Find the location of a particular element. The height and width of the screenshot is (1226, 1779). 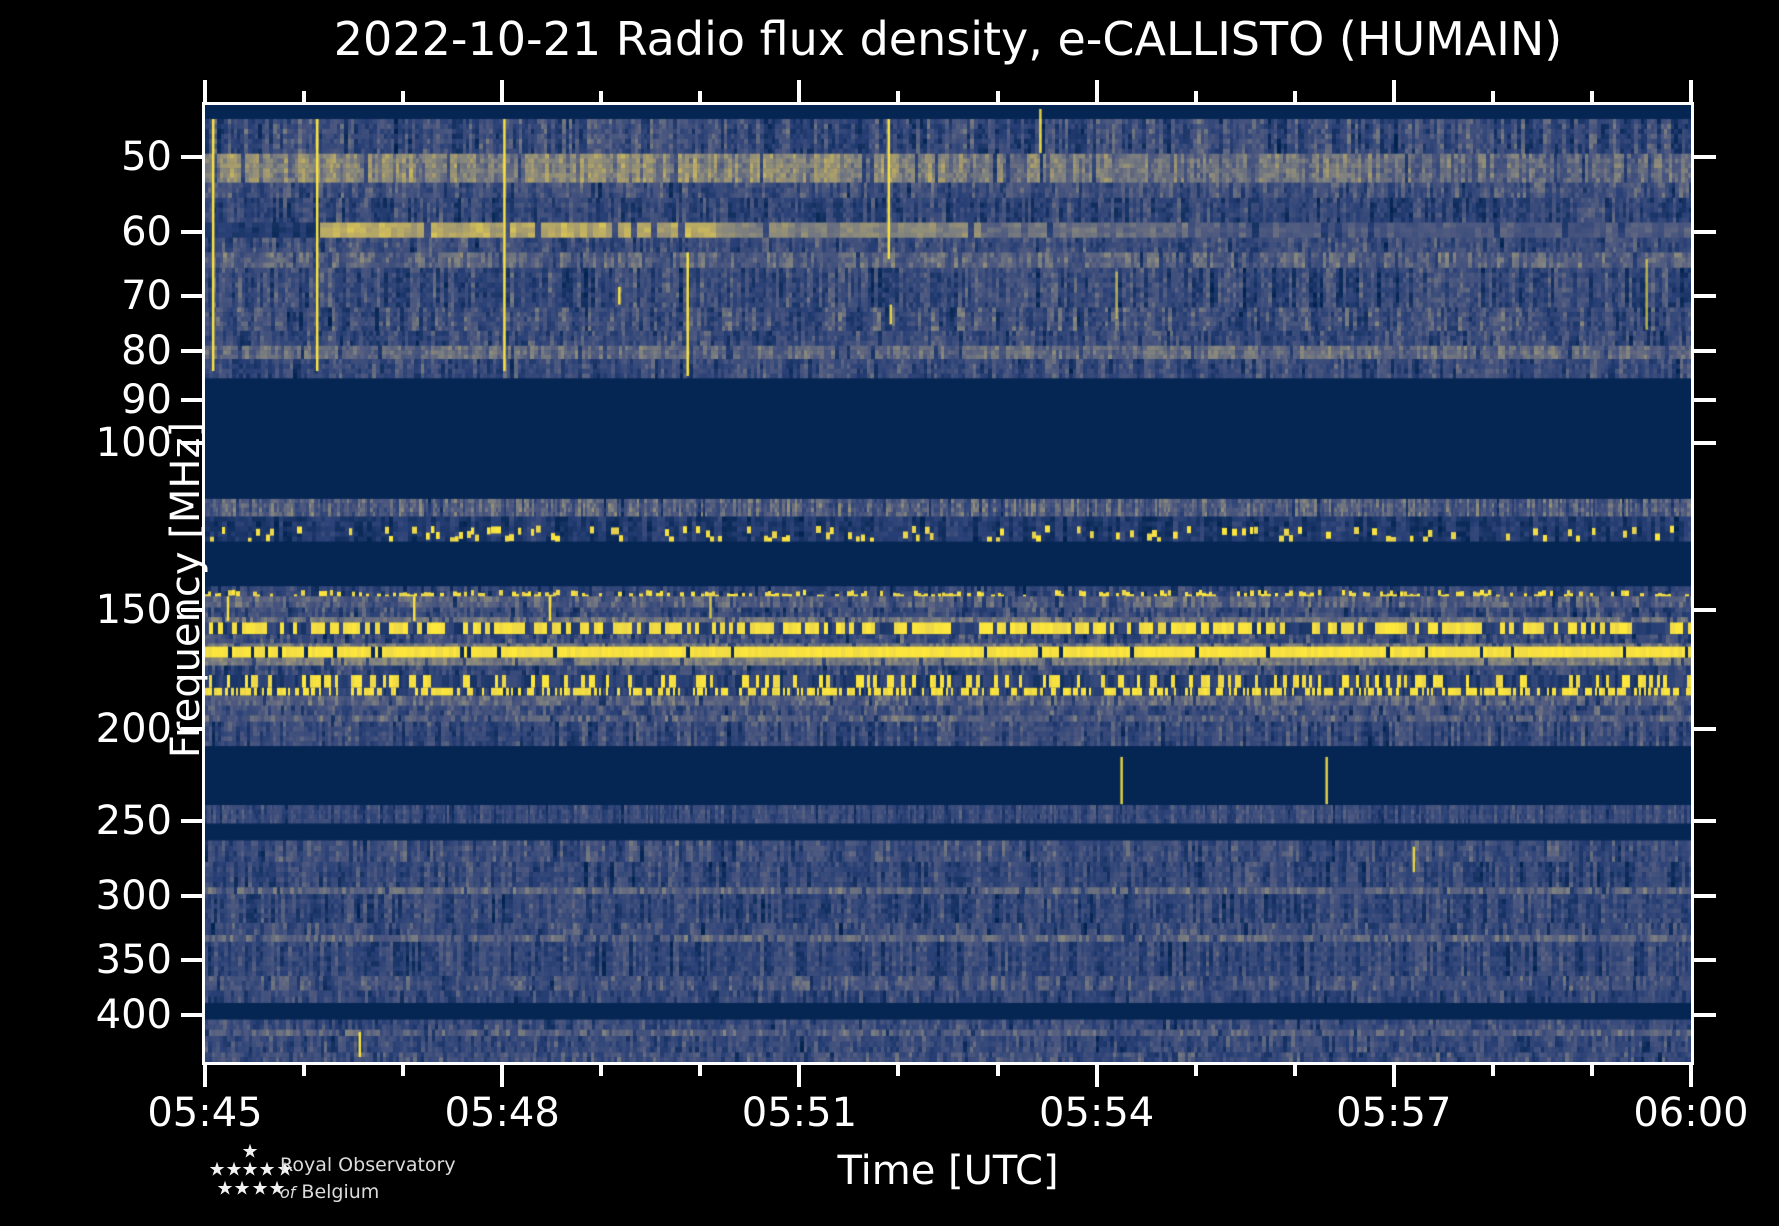

y-axis-label: Frequency [MHz] is located at coordinates (186, 590).